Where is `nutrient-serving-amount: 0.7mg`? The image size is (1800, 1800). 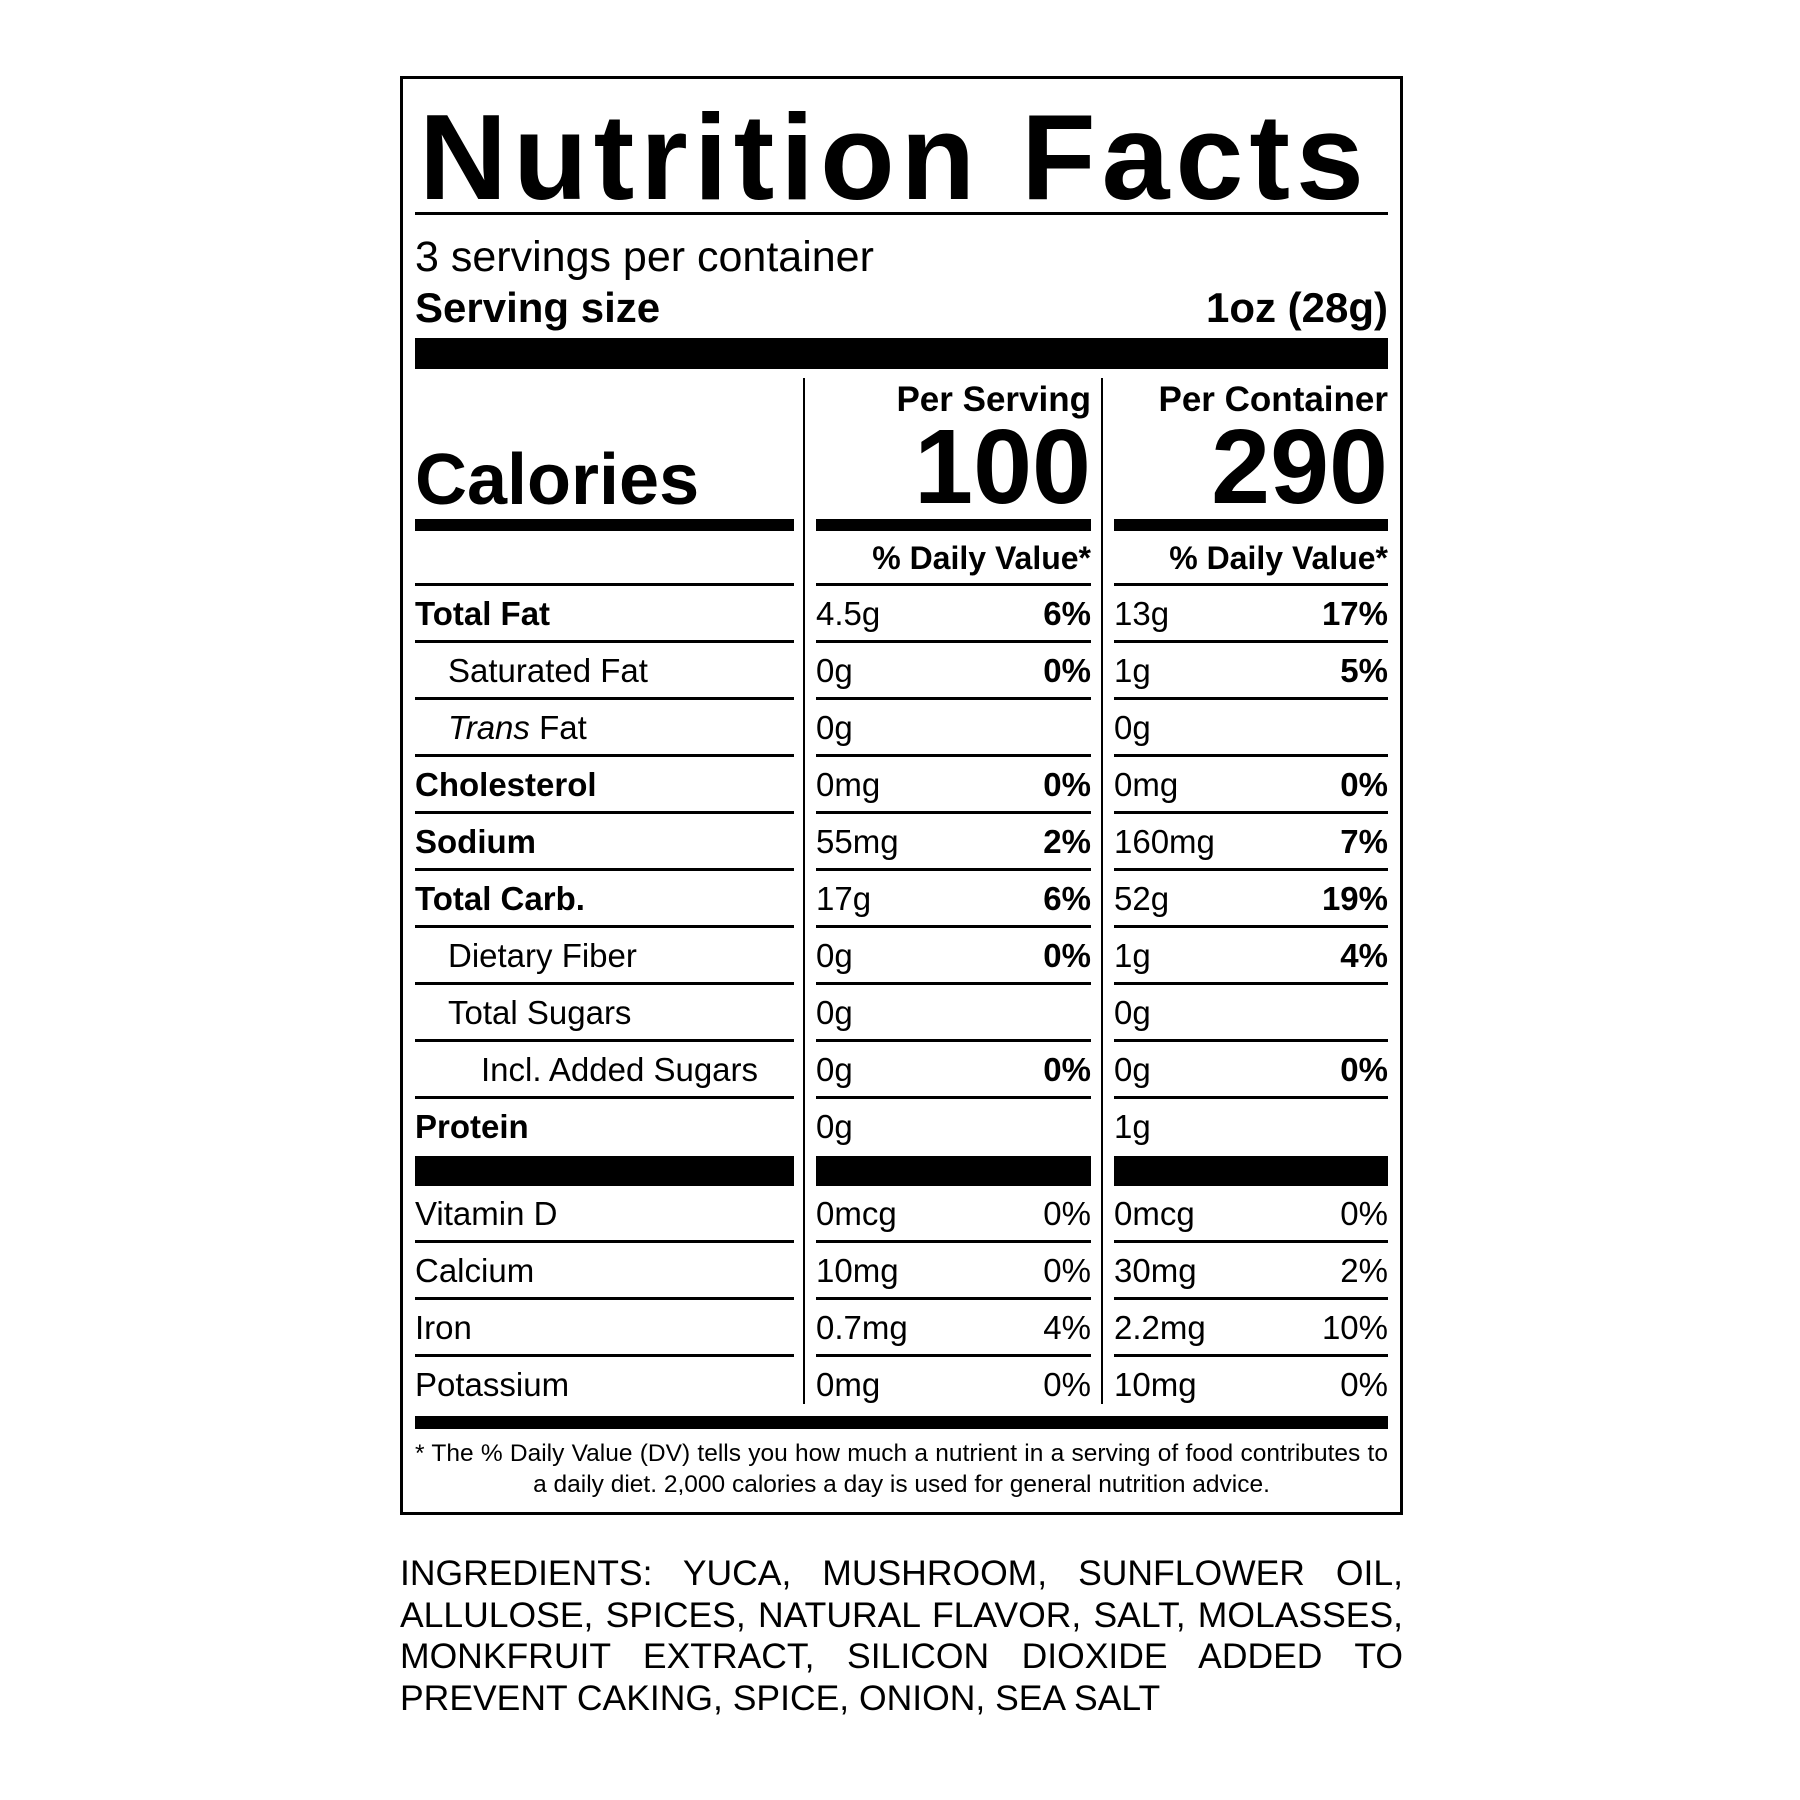 nutrient-serving-amount: 0.7mg is located at coordinates (862, 1327).